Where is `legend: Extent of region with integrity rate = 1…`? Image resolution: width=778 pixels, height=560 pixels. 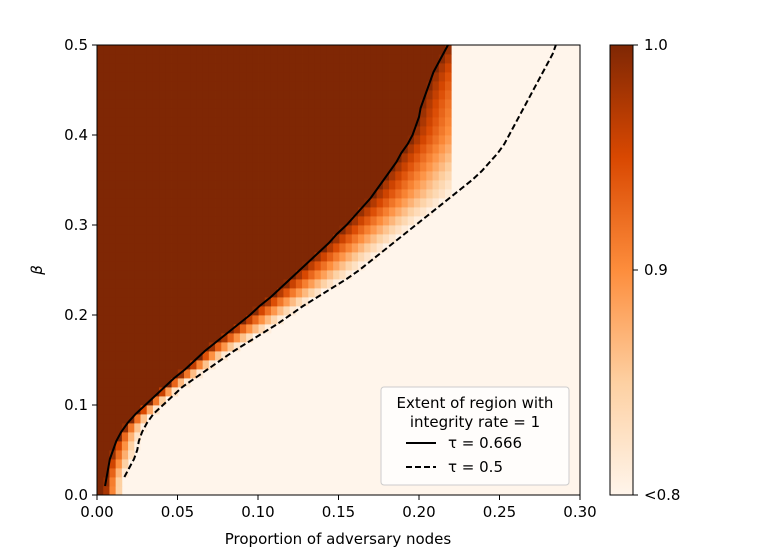
legend: Extent of region with integrity rate = 1… is located at coordinates (475, 436).